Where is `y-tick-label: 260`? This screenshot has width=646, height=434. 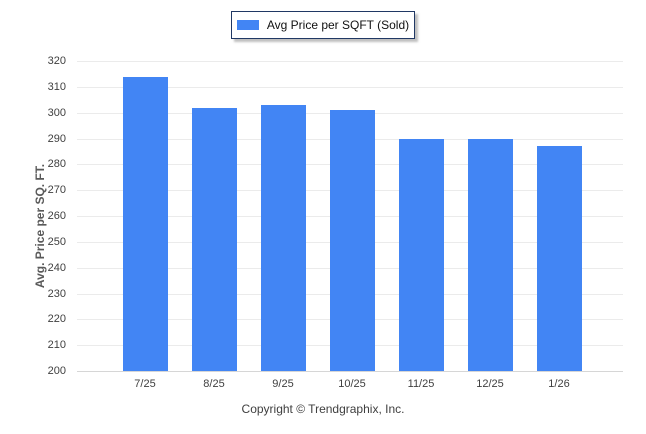 y-tick-label: 260 is located at coordinates (56, 216).